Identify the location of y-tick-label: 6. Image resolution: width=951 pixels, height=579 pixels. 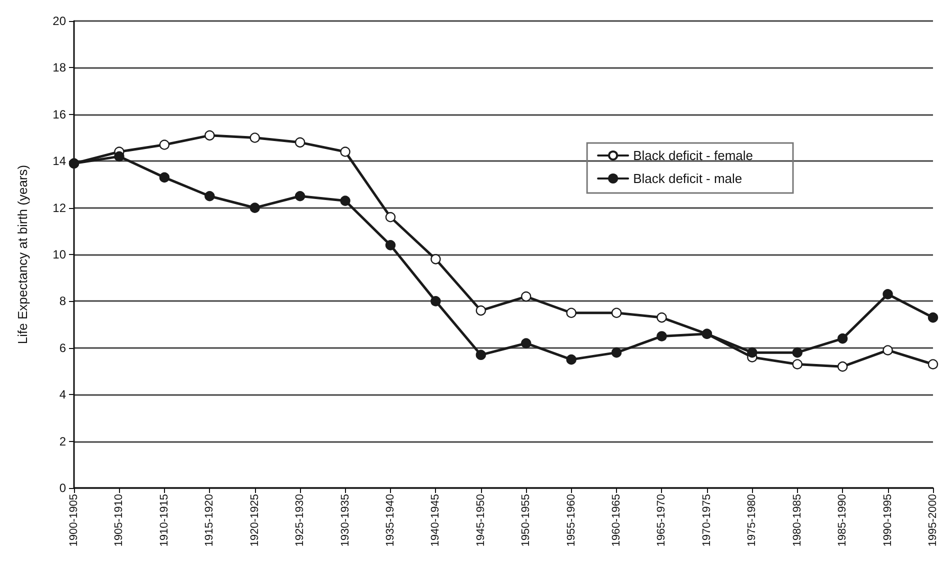
(62, 347).